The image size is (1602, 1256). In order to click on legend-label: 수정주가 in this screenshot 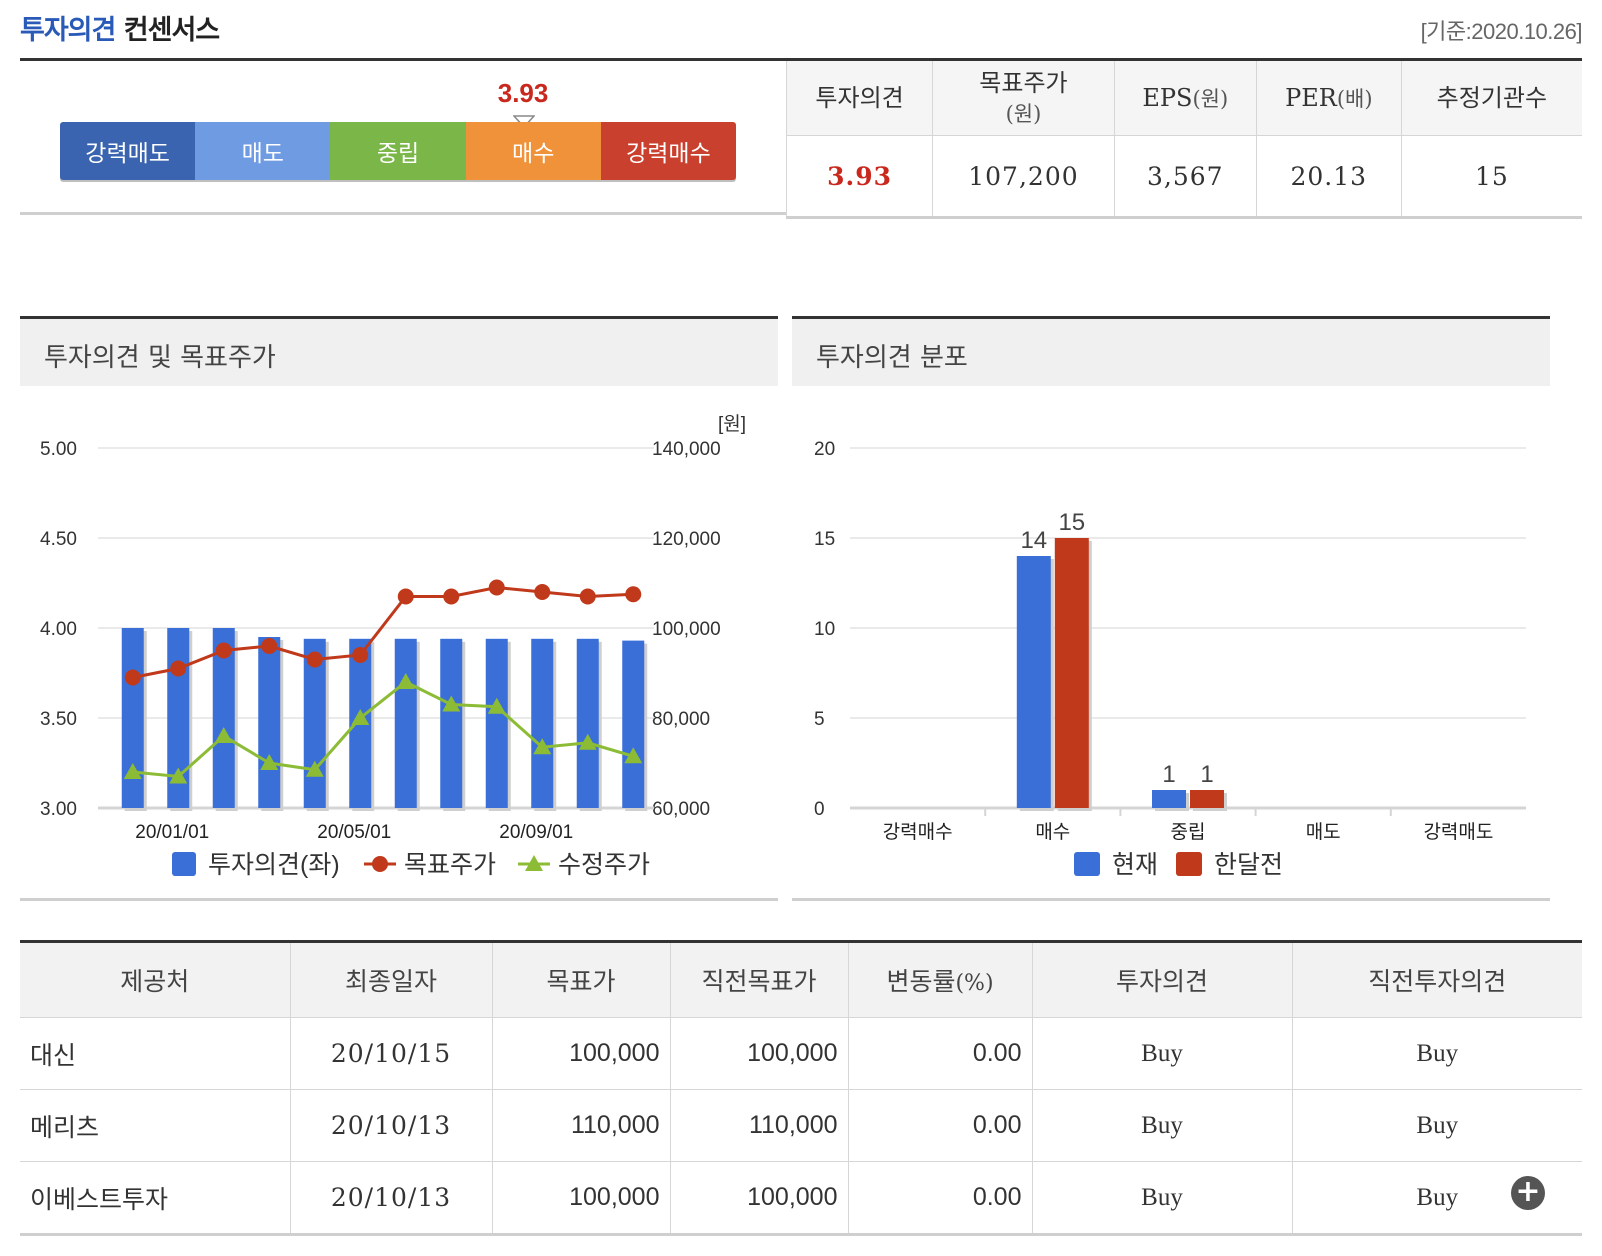, I will do `click(604, 865)`.